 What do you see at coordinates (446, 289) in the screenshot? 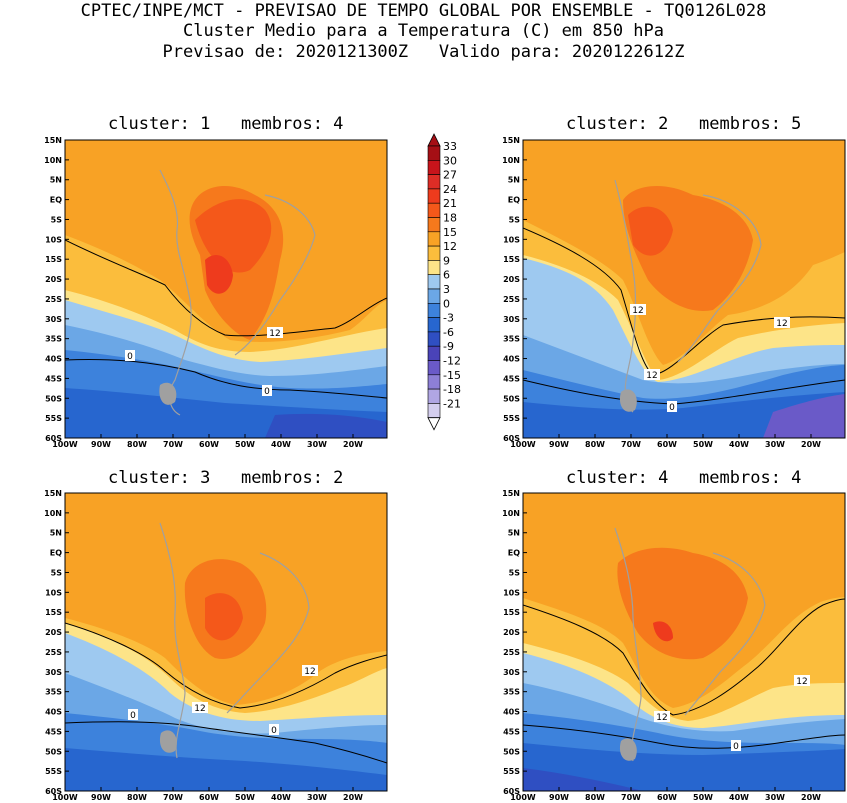
I see `colorbar-label: 3` at bounding box center [446, 289].